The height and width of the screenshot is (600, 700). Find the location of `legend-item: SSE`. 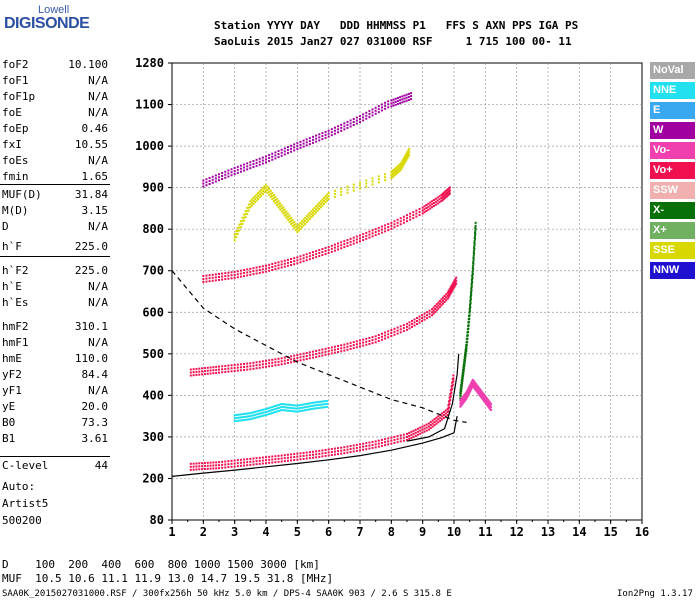

legend-item: SSE is located at coordinates (672, 250).